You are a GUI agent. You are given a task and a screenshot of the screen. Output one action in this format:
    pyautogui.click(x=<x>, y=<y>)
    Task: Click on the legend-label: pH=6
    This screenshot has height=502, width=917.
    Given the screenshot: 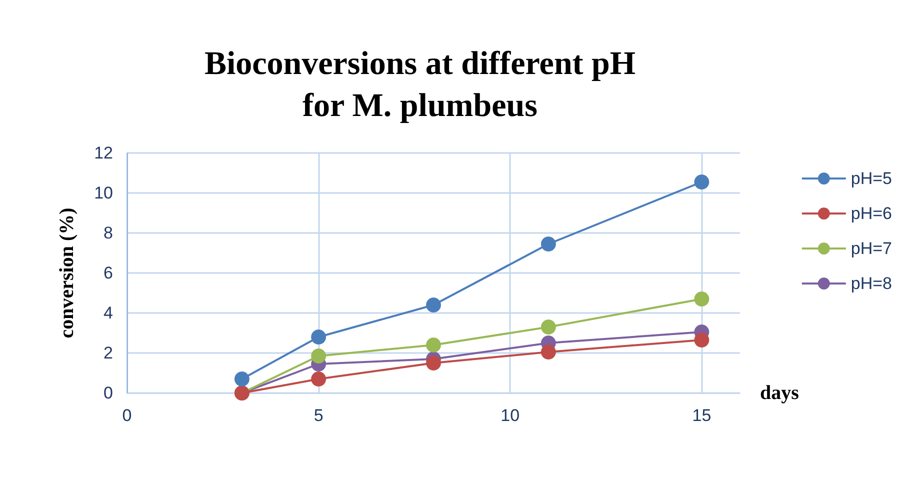 What is the action you would take?
    pyautogui.click(x=871, y=213)
    